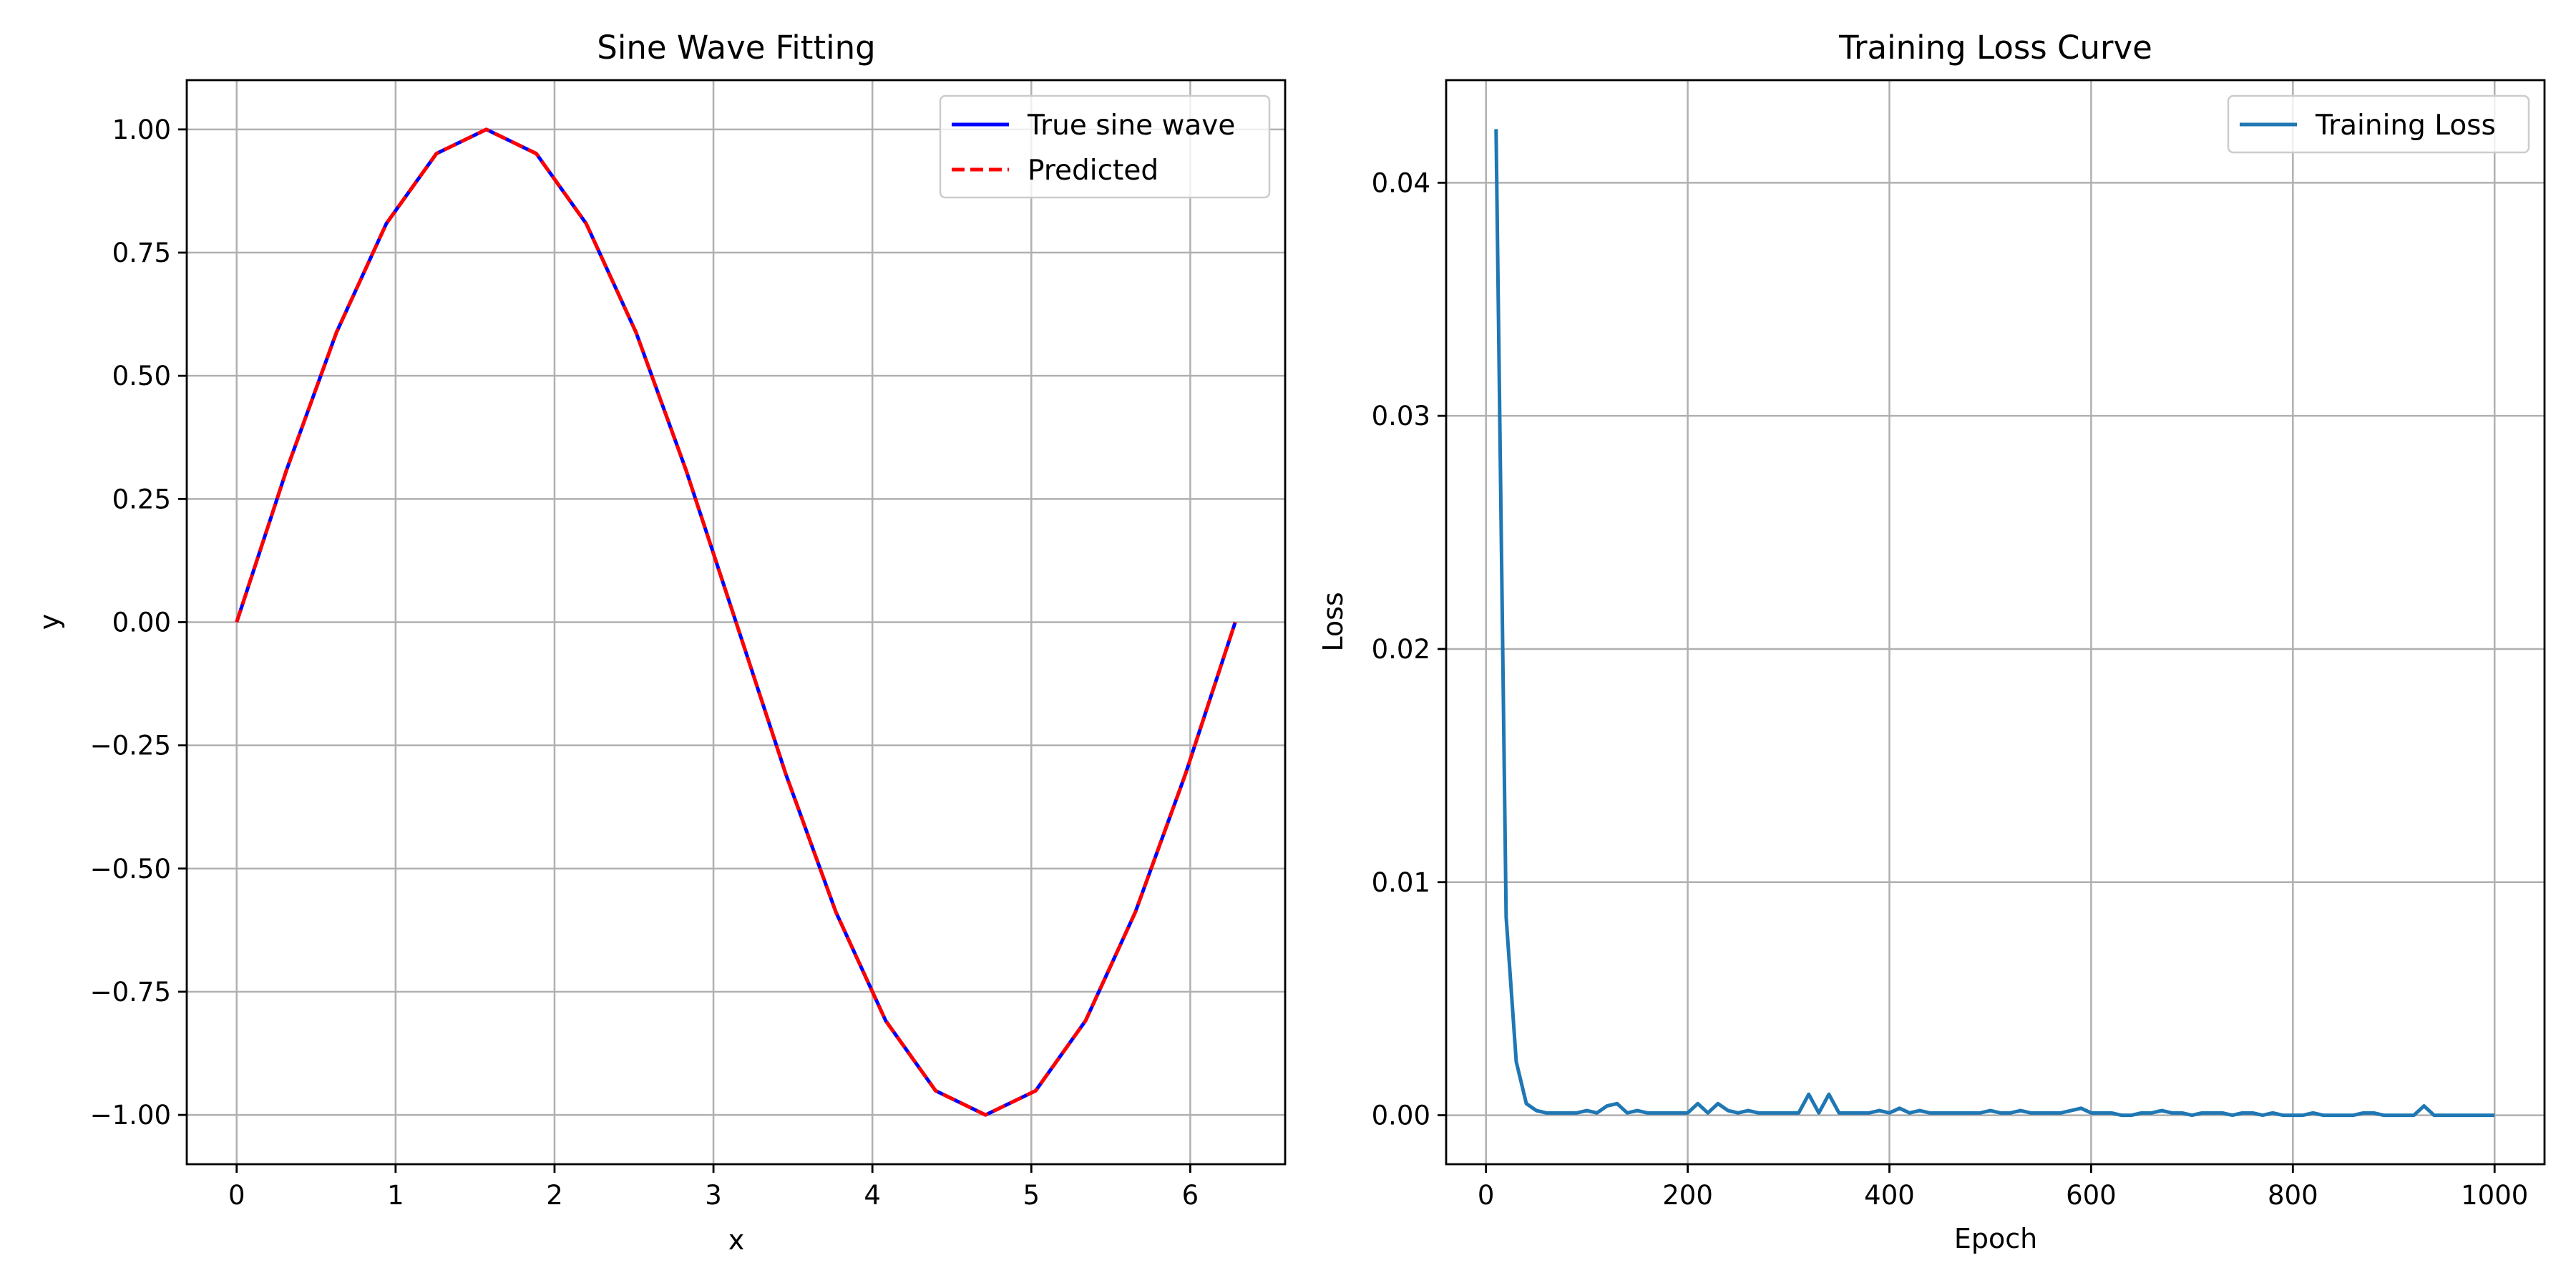  I want to click on x-tick-label: 3, so click(713, 1195).